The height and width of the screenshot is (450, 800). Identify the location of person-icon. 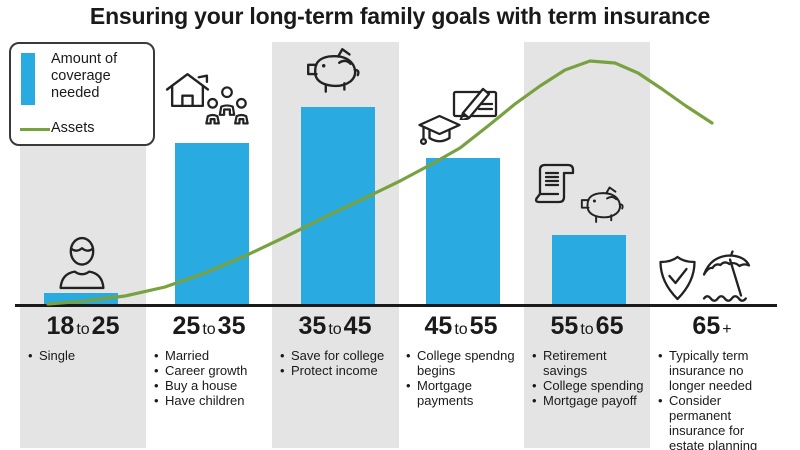
(82, 263).